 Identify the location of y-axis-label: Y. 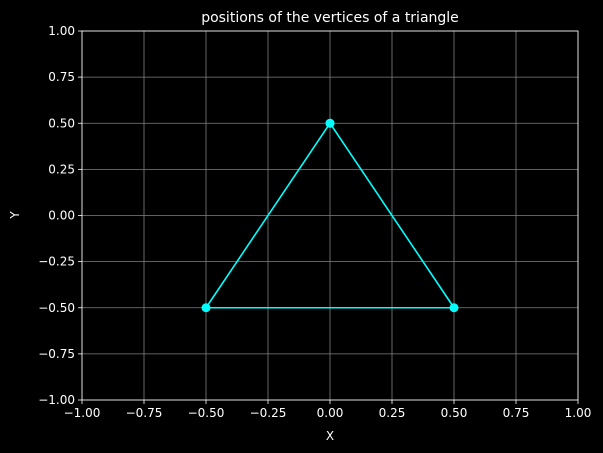
(15, 215).